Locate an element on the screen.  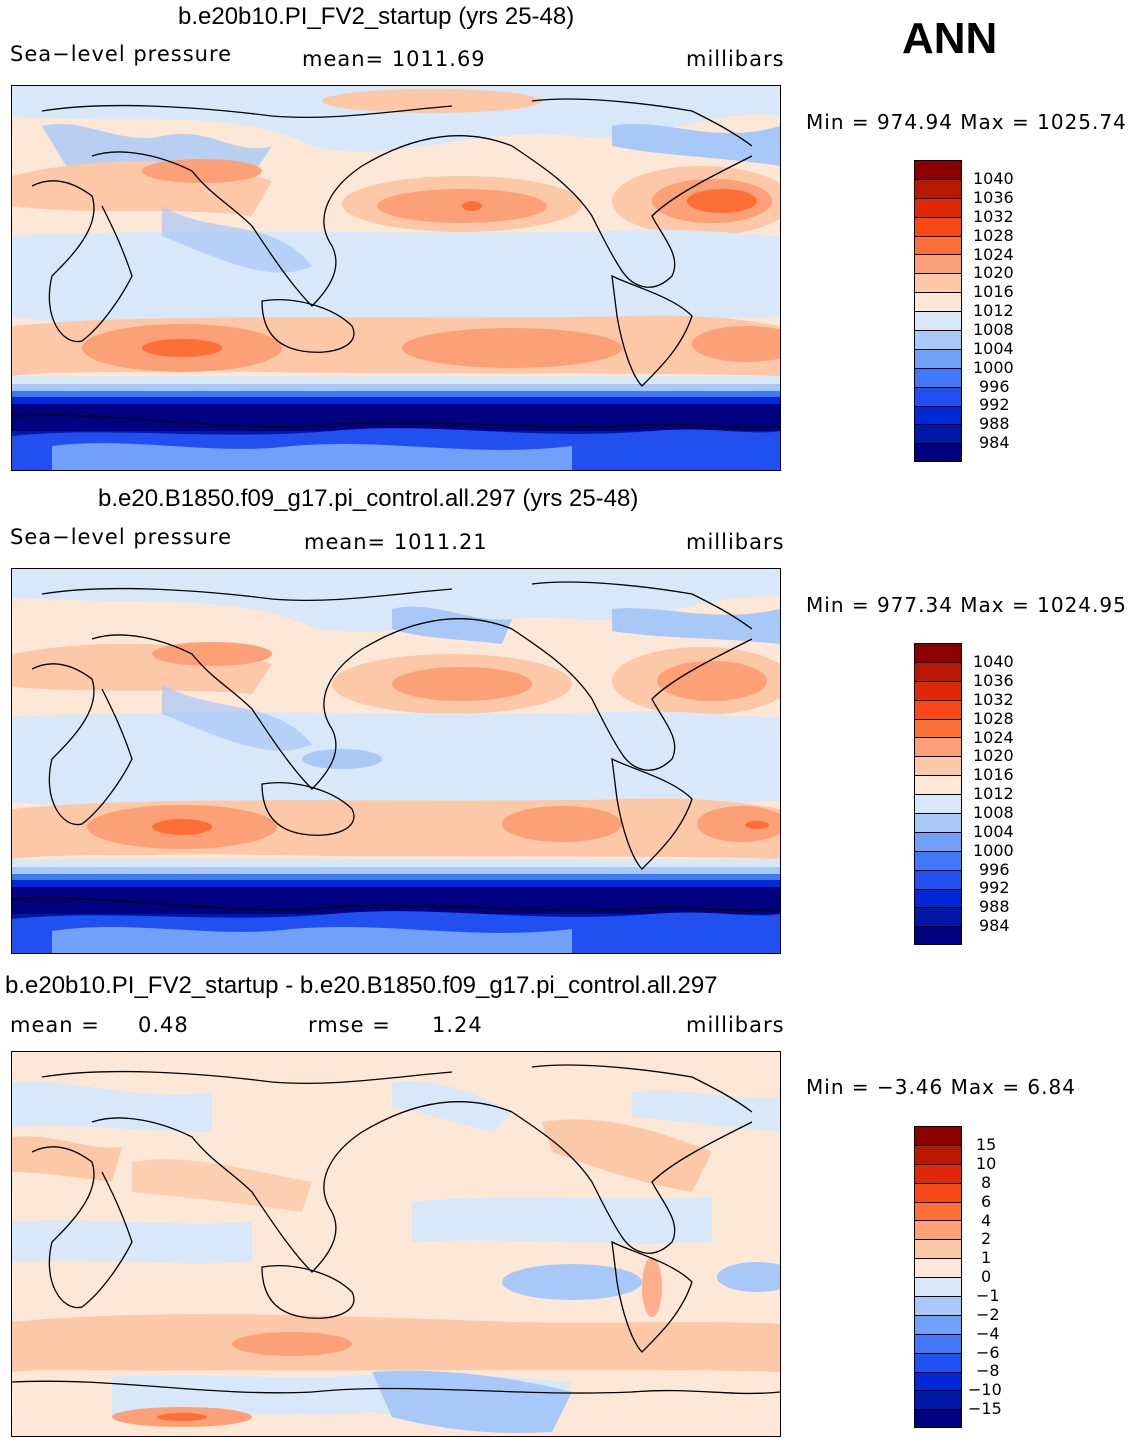
panel3-colorbar-label: −2 is located at coordinates (988, 1314).